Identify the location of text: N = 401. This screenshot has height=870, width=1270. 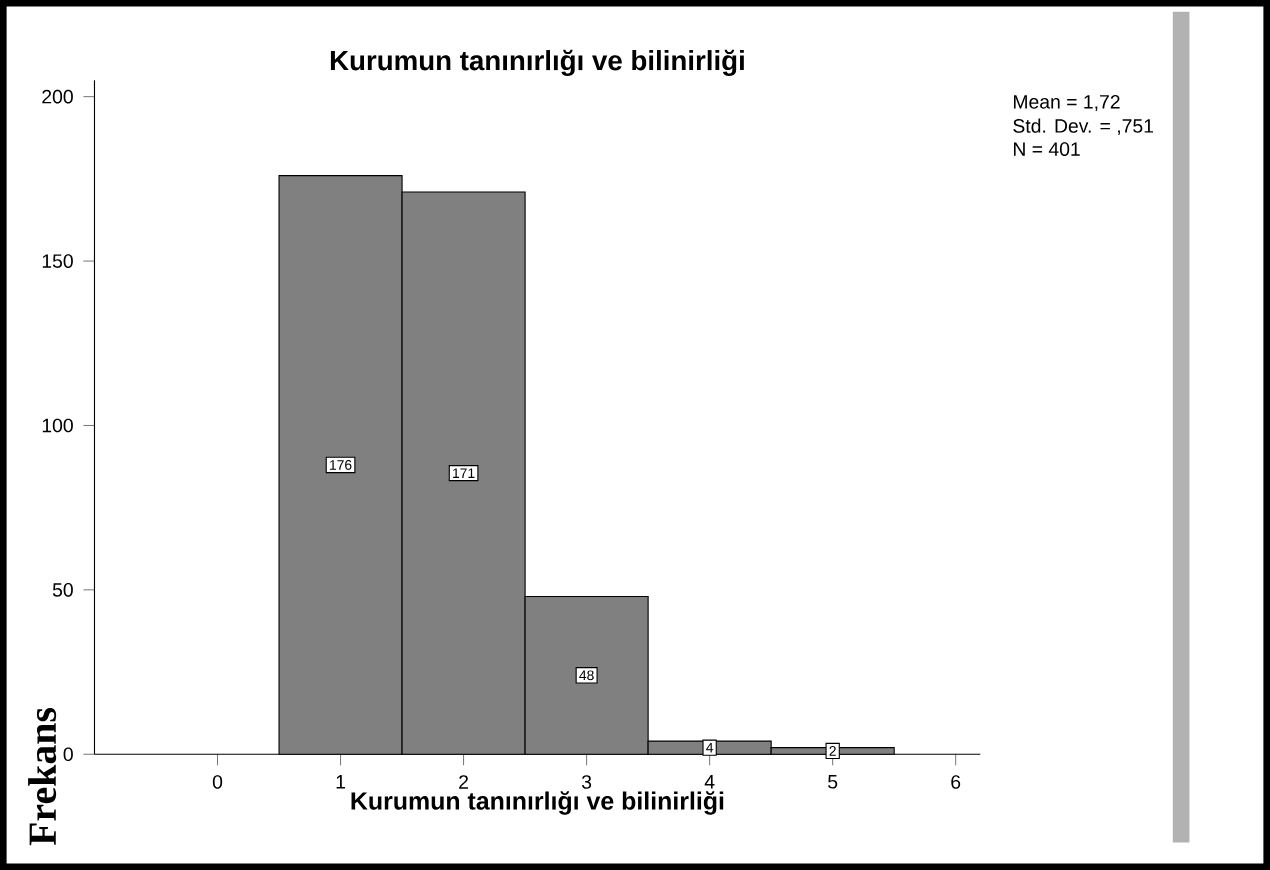
(1046, 149).